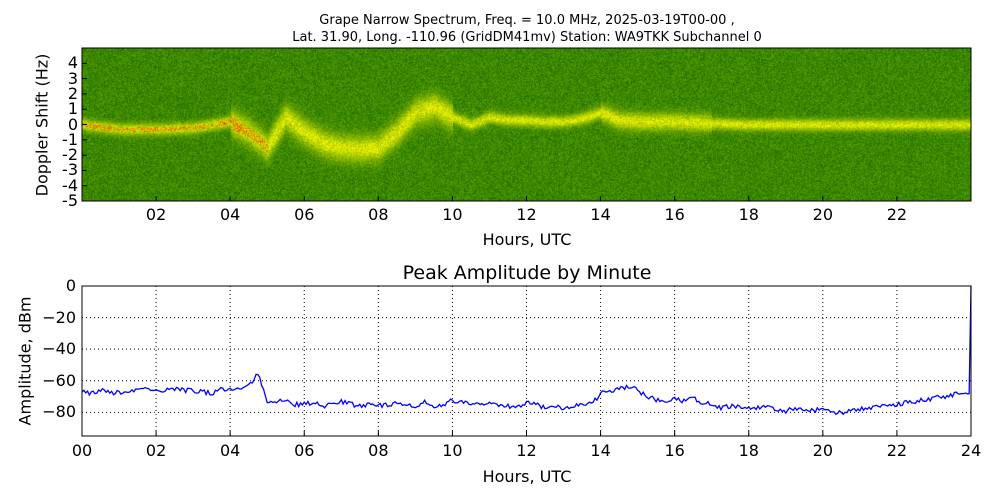  What do you see at coordinates (526, 450) in the screenshot?
I see `amplitude-xtick-label: 12` at bounding box center [526, 450].